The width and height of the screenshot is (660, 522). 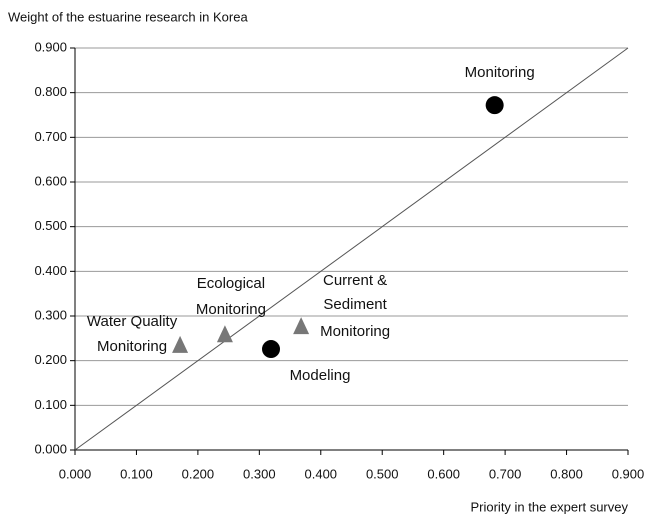 I want to click on point-label: Ecological, so click(x=231, y=283).